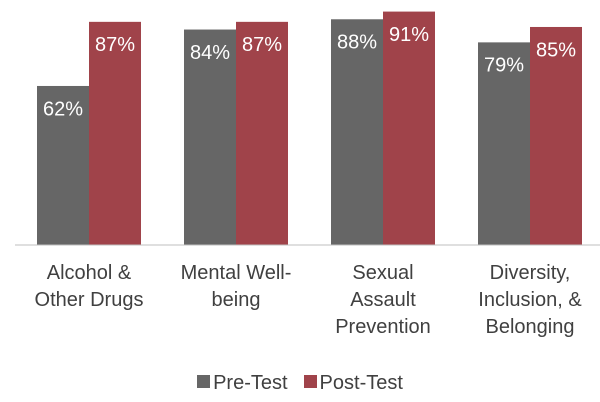  What do you see at coordinates (300, 383) in the screenshot?
I see `legend: Pre-Test Post-Test` at bounding box center [300, 383].